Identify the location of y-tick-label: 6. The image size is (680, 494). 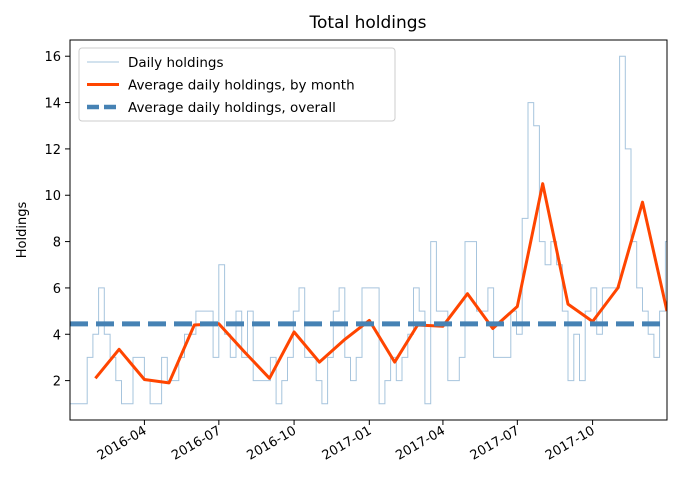
(57, 289).